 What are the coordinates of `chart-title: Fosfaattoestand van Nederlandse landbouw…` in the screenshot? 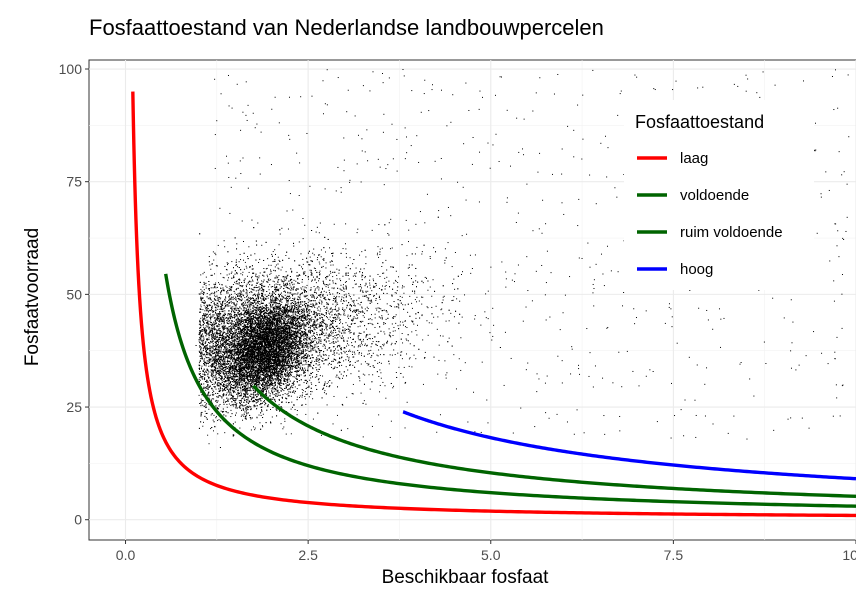 It's located at (346, 27).